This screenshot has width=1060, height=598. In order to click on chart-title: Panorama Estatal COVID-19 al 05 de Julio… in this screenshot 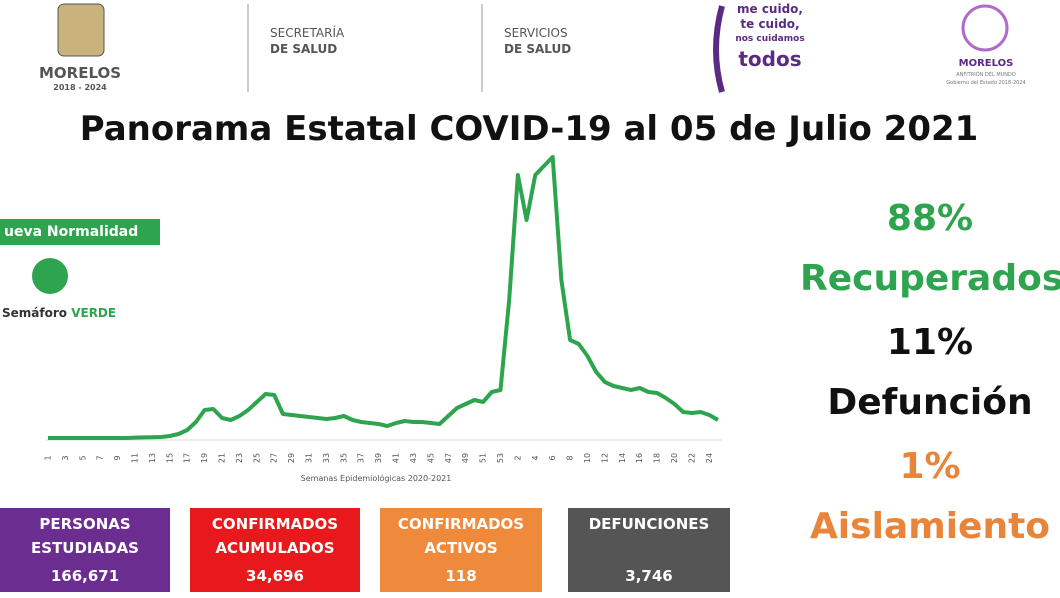, I will do `click(529, 129)`.